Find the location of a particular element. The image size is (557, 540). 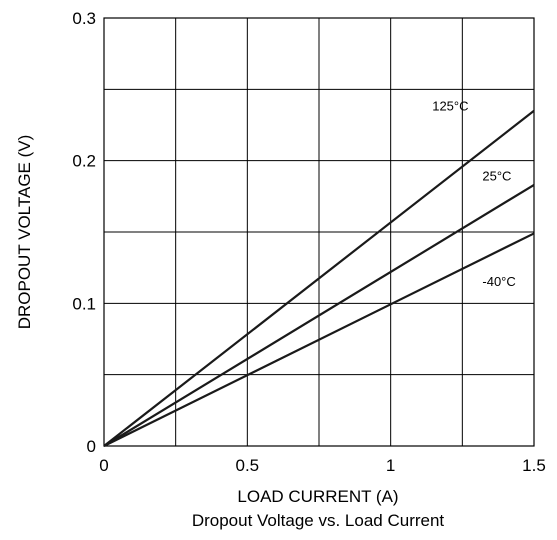

series-label-2: 25°C is located at coordinates (496, 176).